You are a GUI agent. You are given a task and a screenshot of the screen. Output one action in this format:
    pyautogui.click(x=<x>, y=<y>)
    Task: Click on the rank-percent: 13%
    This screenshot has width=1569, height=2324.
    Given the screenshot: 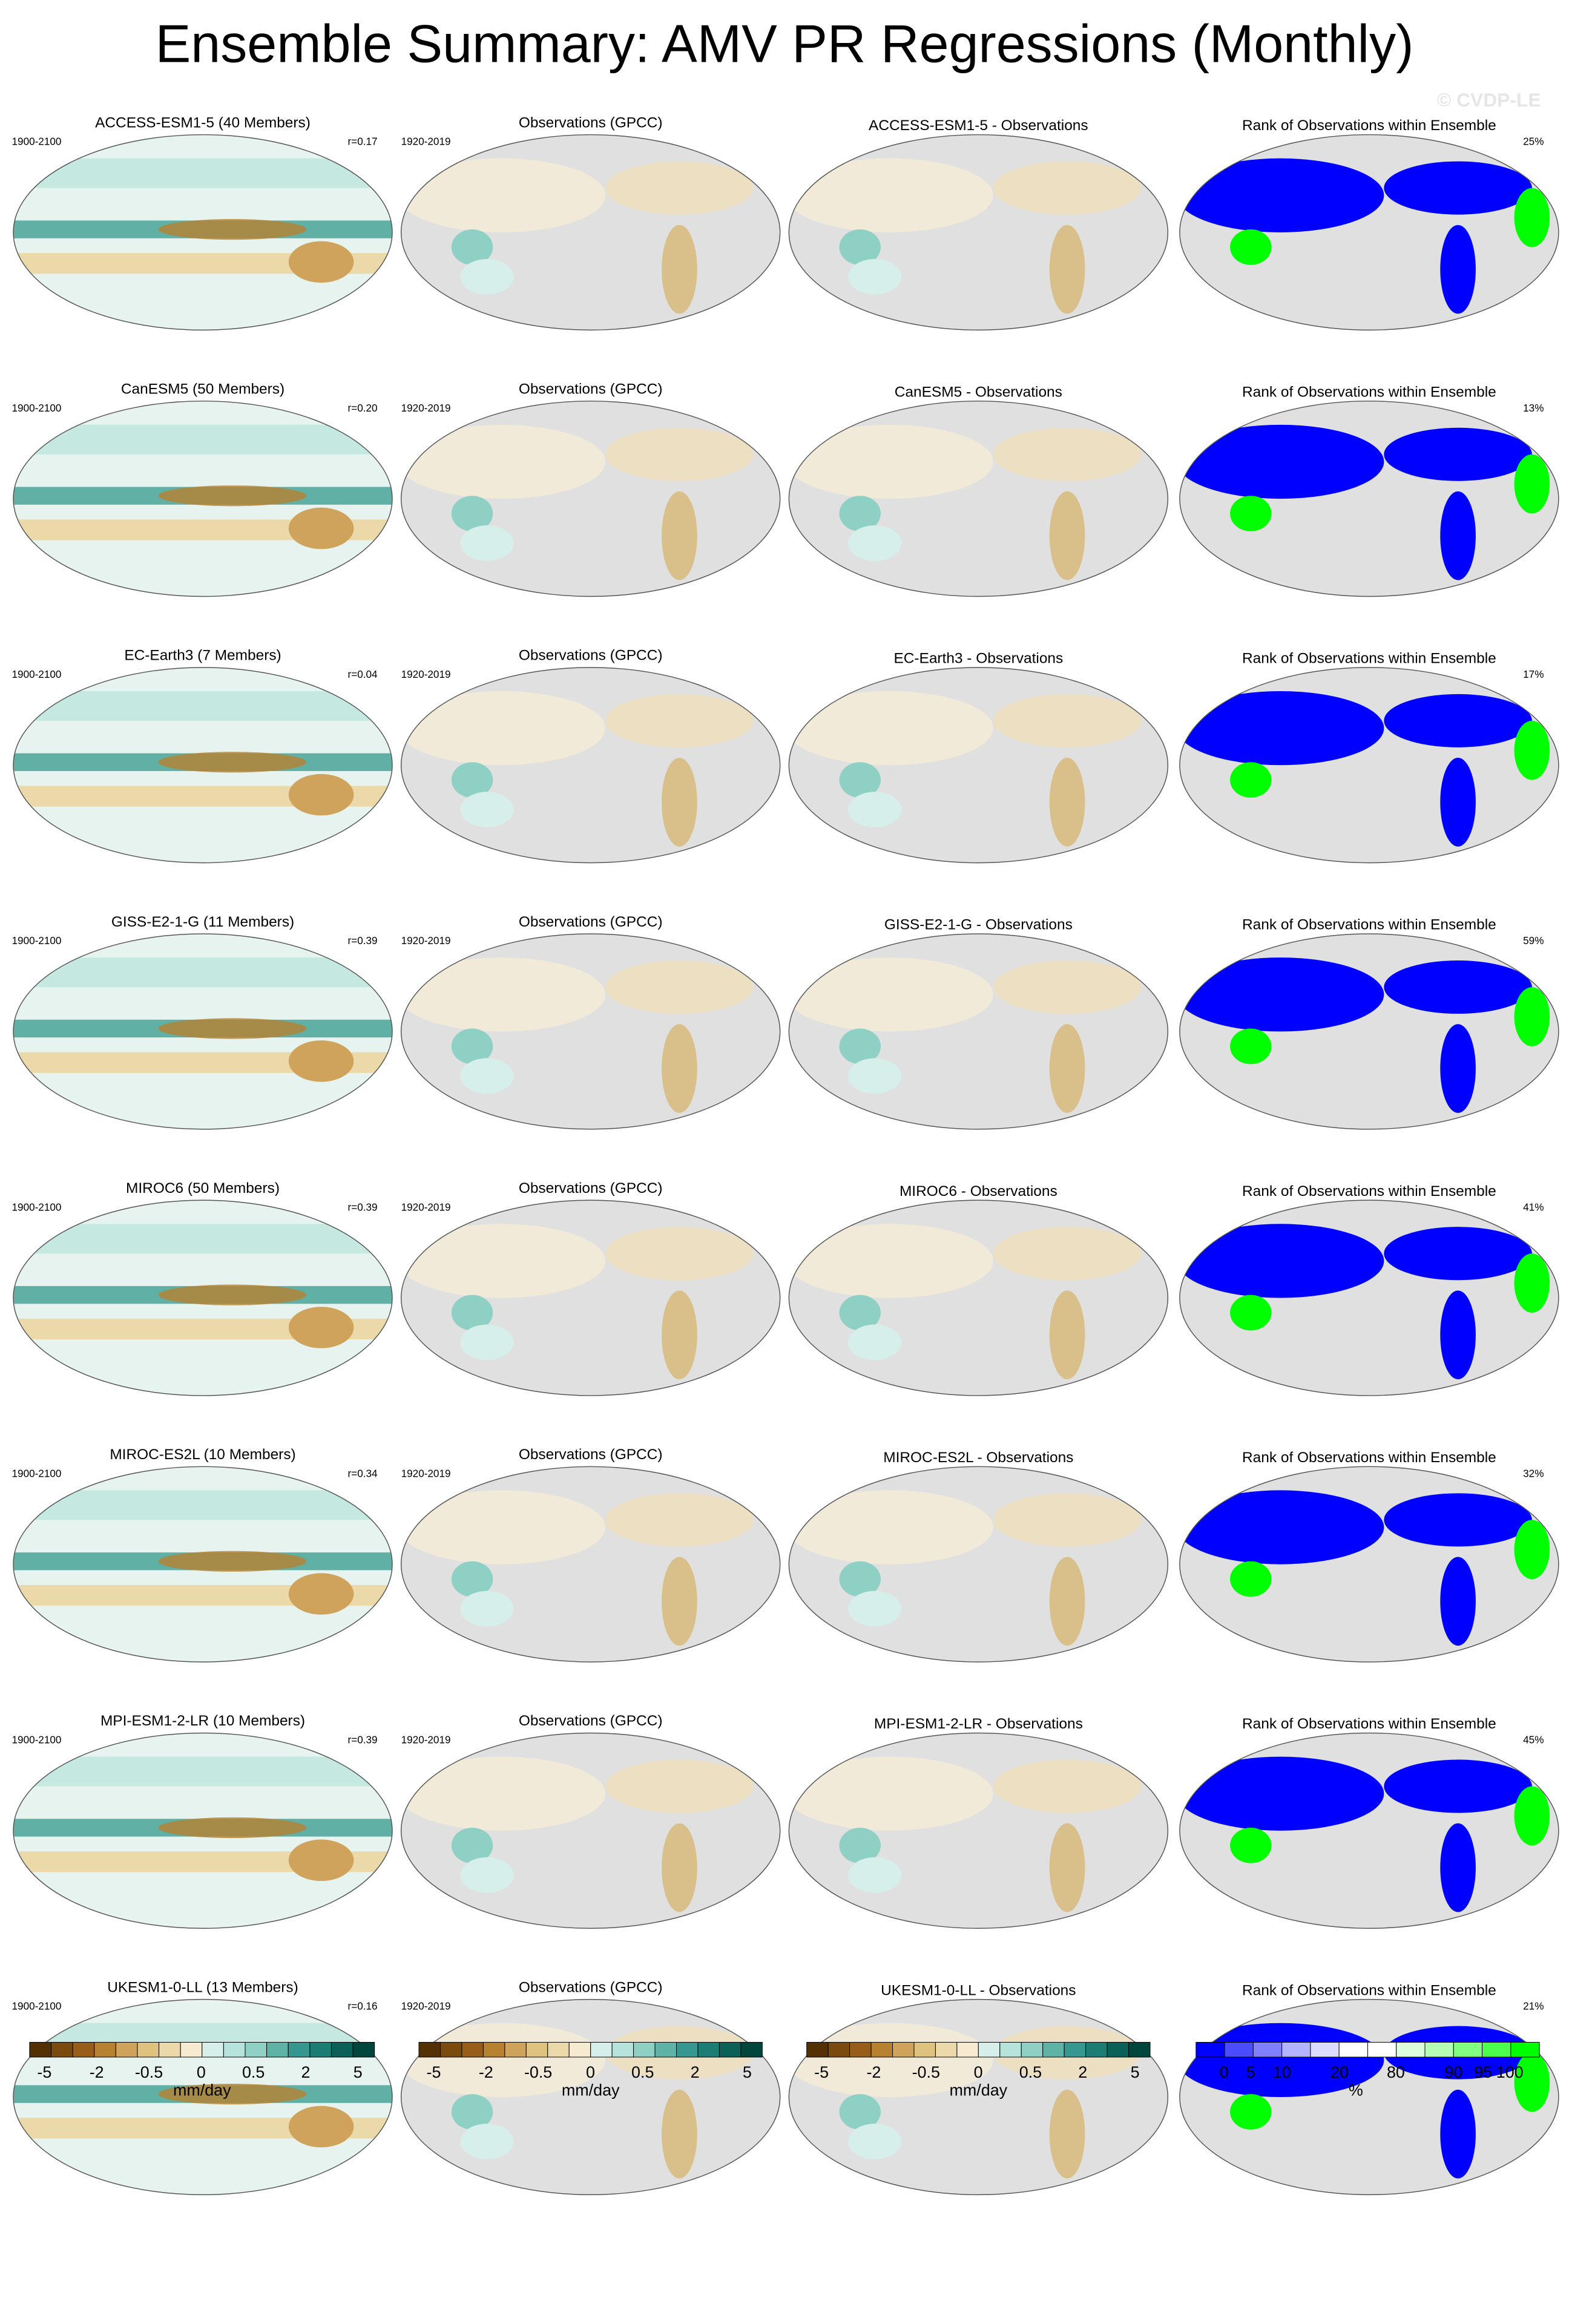 What is the action you would take?
    pyautogui.click(x=1533, y=408)
    